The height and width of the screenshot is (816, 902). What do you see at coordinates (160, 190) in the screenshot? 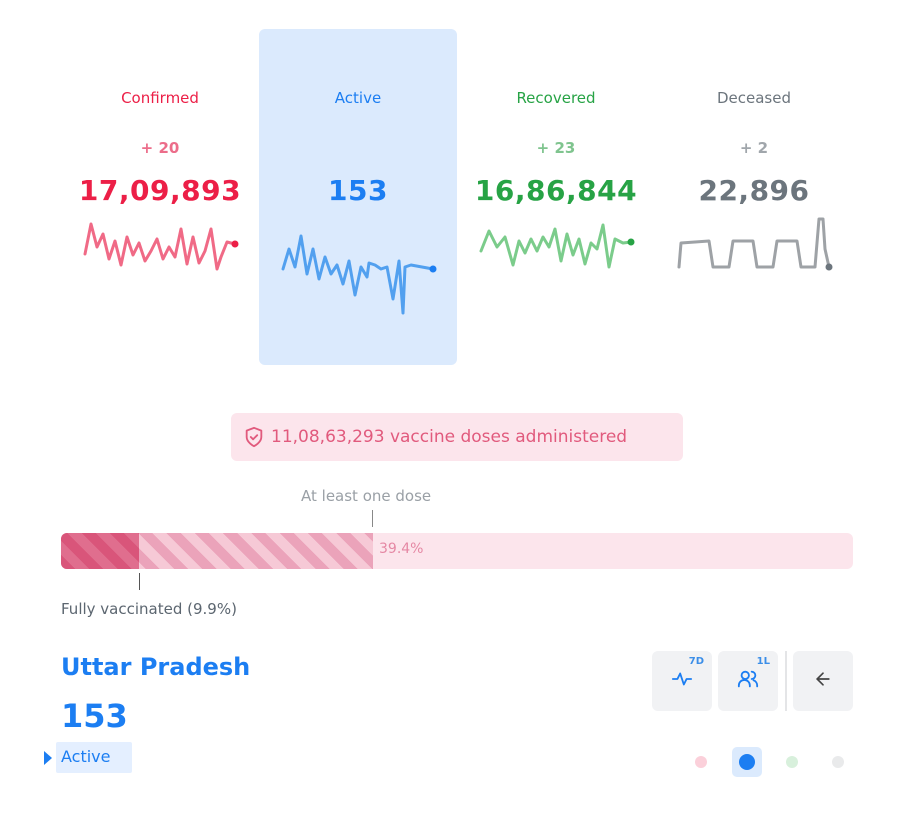
I see `confirmed-total: 17,09,893` at bounding box center [160, 190].